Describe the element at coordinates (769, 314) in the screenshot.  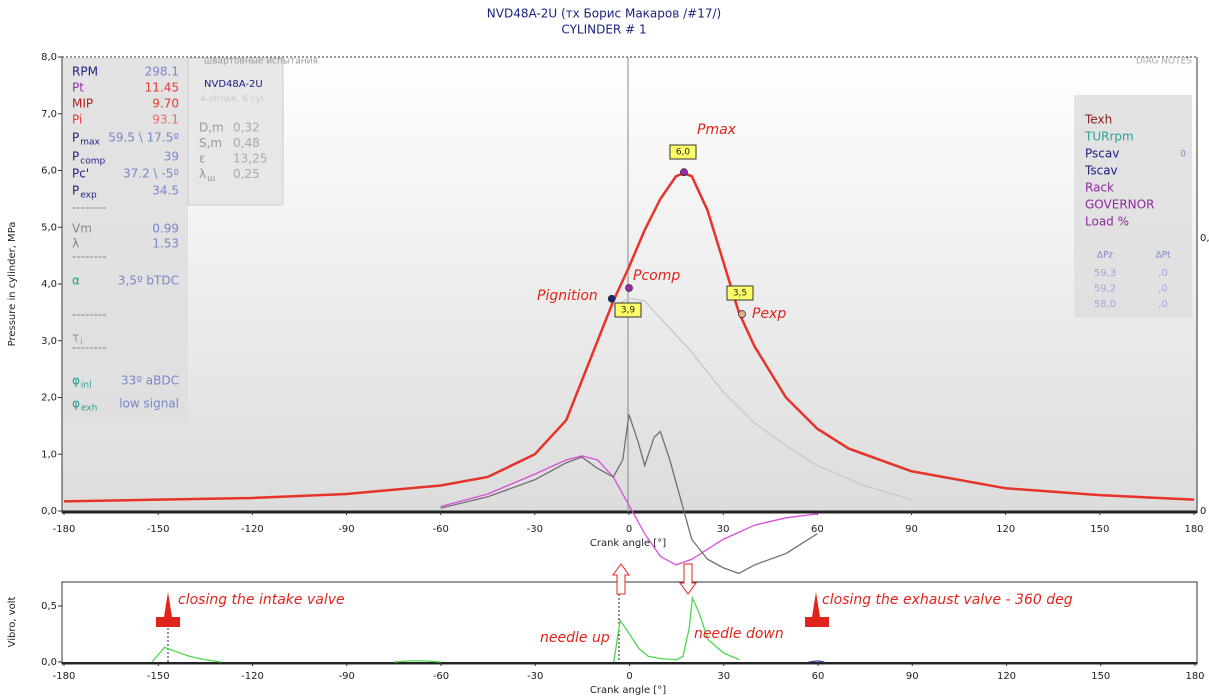
I see `marker-label: Pexp` at that location.